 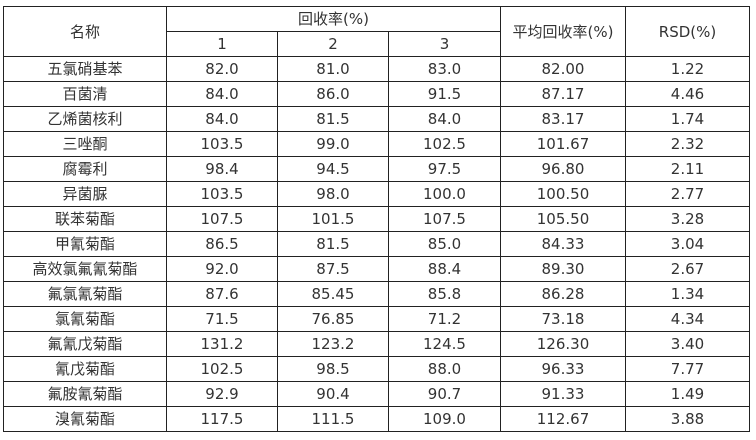 I want to click on rep-2-cell: 87.5, so click(x=333, y=269).